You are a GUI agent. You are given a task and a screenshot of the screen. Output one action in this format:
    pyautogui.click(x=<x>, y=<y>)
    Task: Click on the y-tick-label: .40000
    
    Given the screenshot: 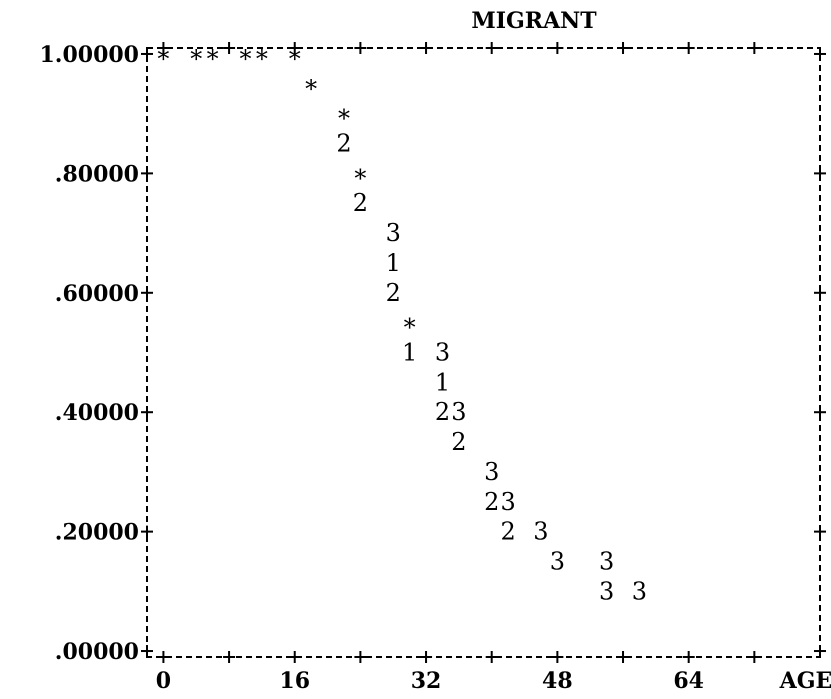 What is the action you would take?
    pyautogui.click(x=97, y=413)
    